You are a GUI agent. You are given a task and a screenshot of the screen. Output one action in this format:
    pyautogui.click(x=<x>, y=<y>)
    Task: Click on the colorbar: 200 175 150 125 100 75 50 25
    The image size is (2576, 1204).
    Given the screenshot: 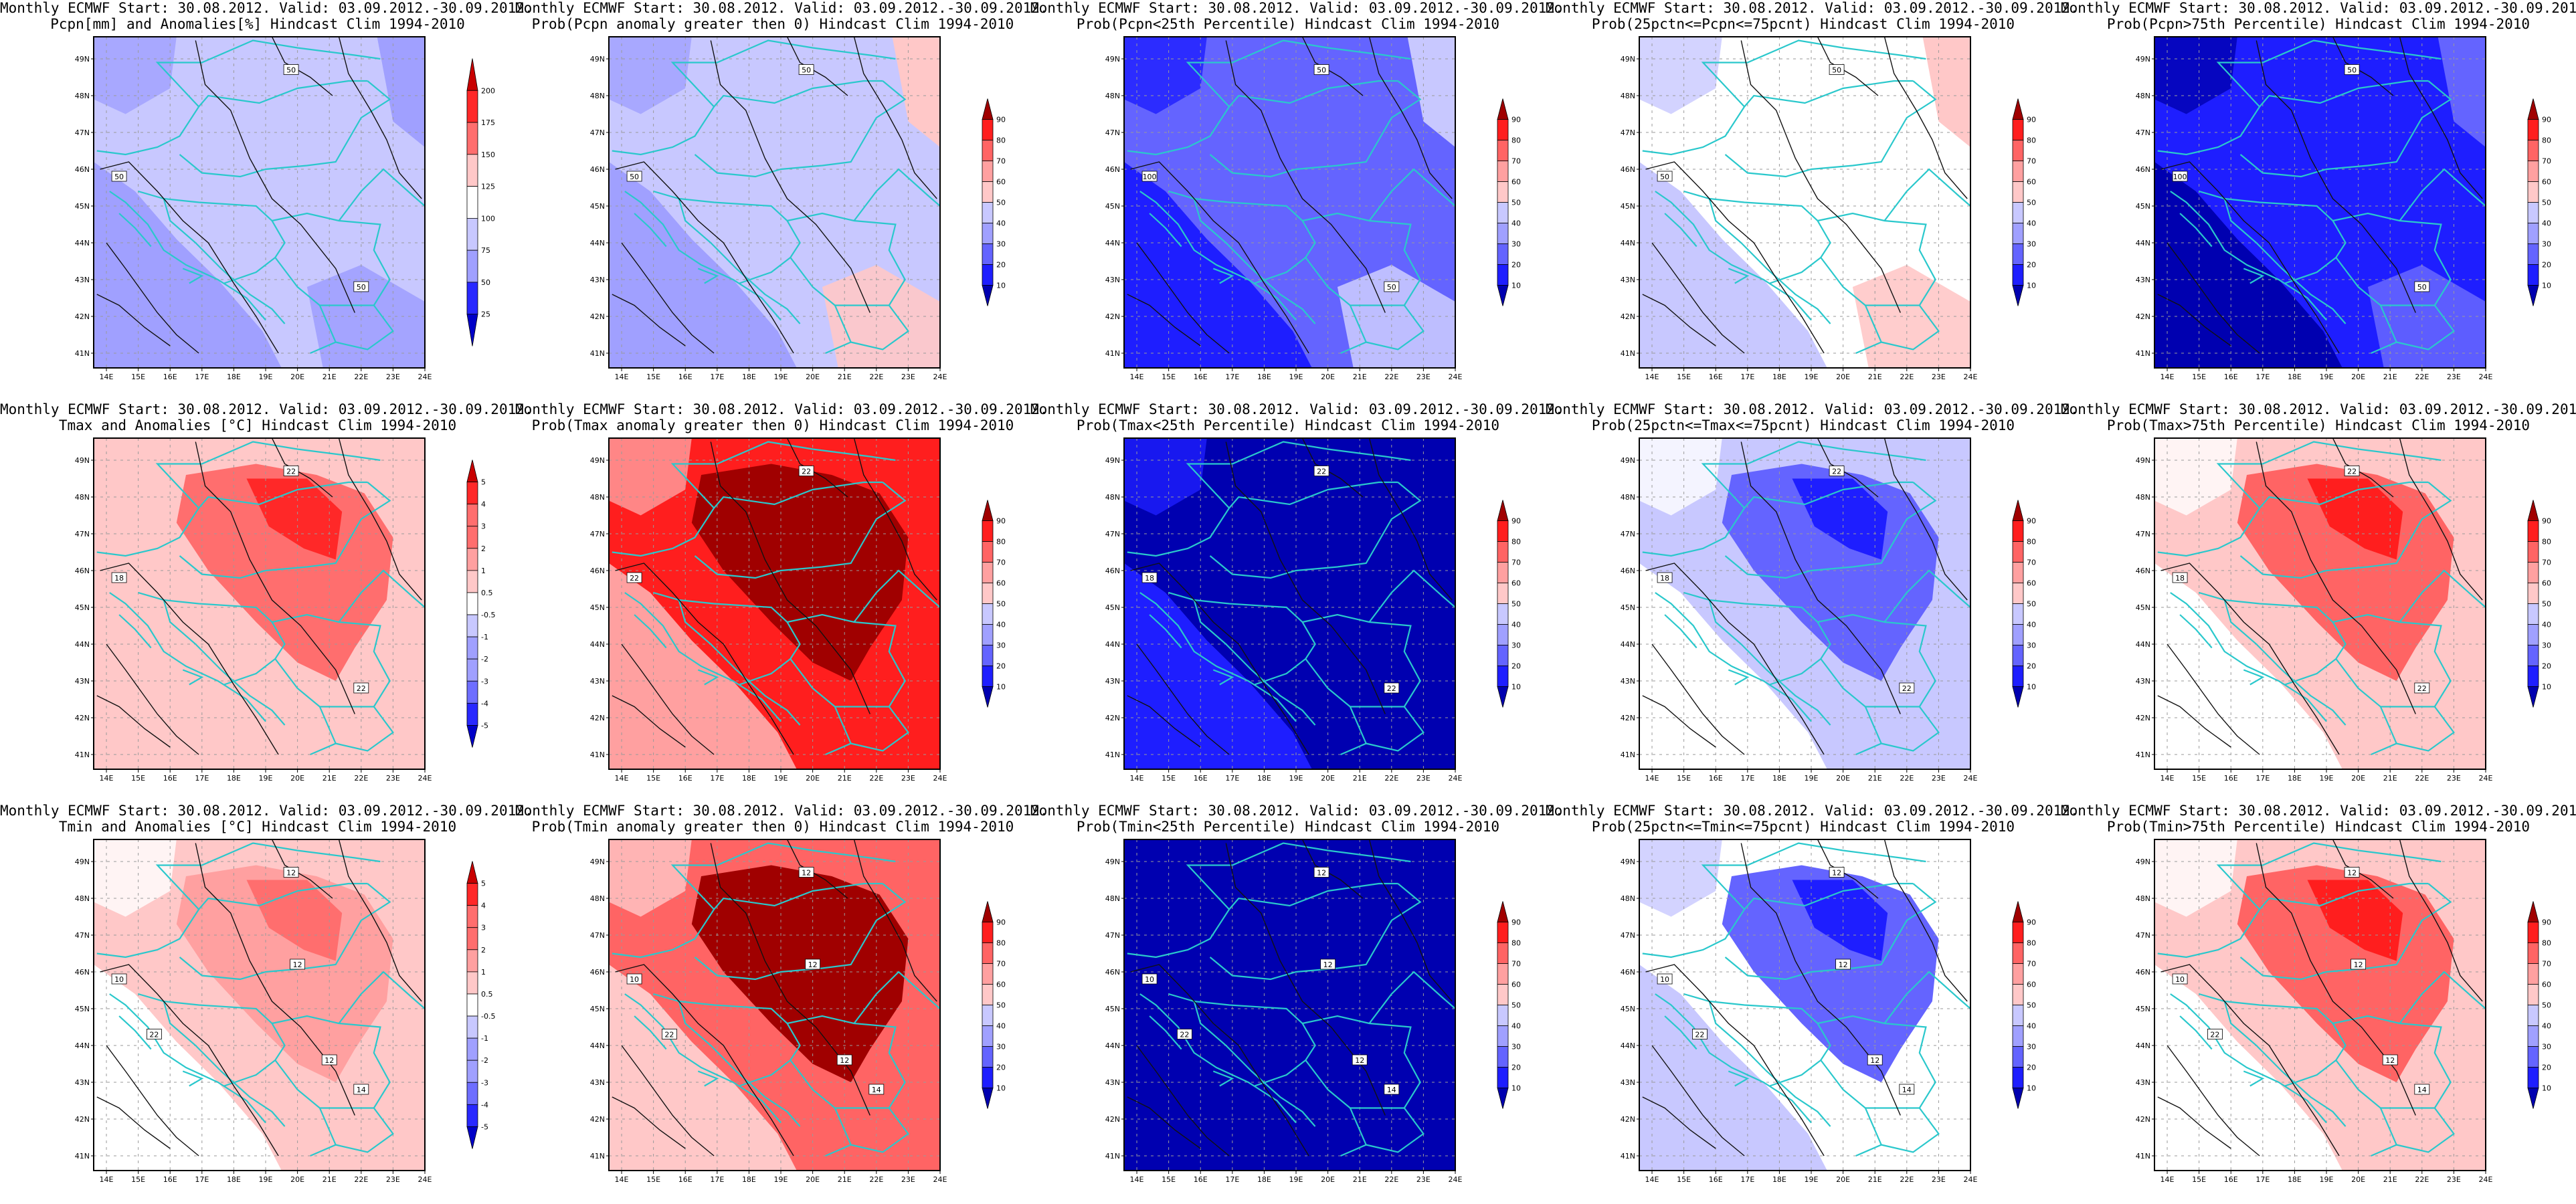 What is the action you would take?
    pyautogui.click(x=480, y=202)
    